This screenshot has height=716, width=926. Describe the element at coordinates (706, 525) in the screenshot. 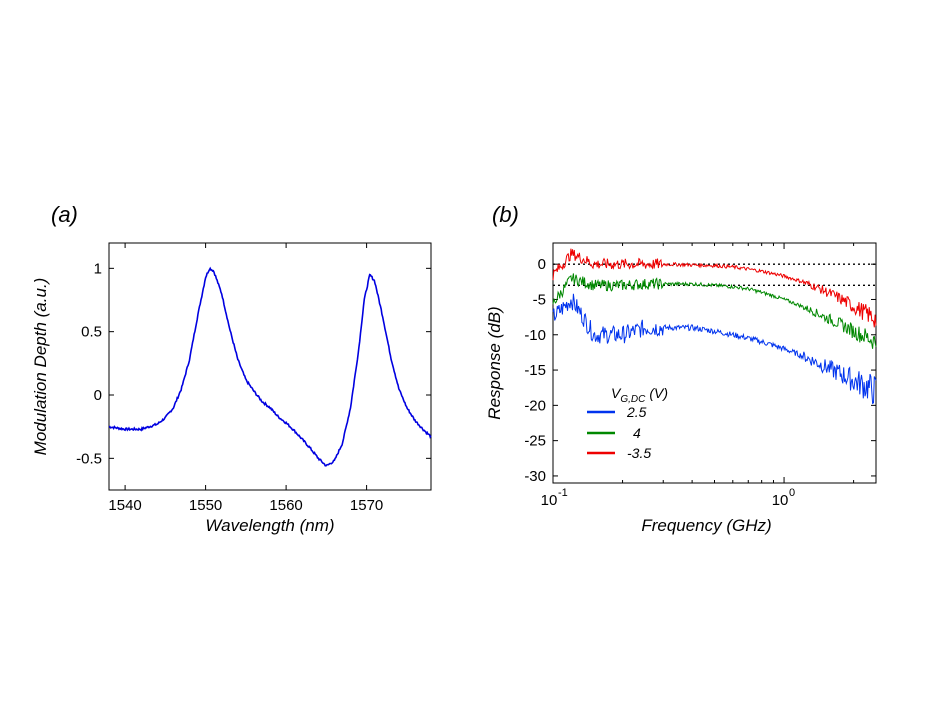

I see `panel-b-xlabel: Frequency (GHz)` at that location.